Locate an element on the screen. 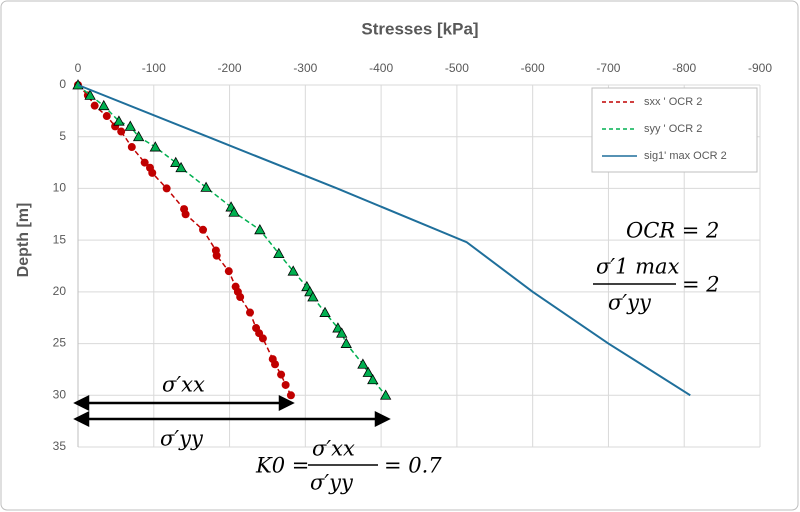  y-tick-label: 5 is located at coordinates (62, 136).